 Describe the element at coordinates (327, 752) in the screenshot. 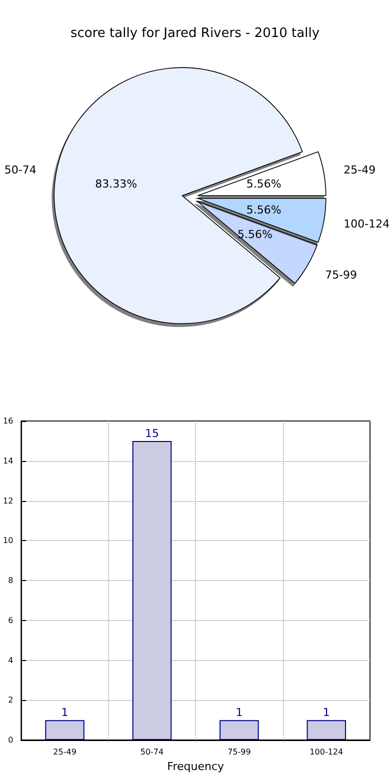

I see `x-tick-label: 100-124` at that location.